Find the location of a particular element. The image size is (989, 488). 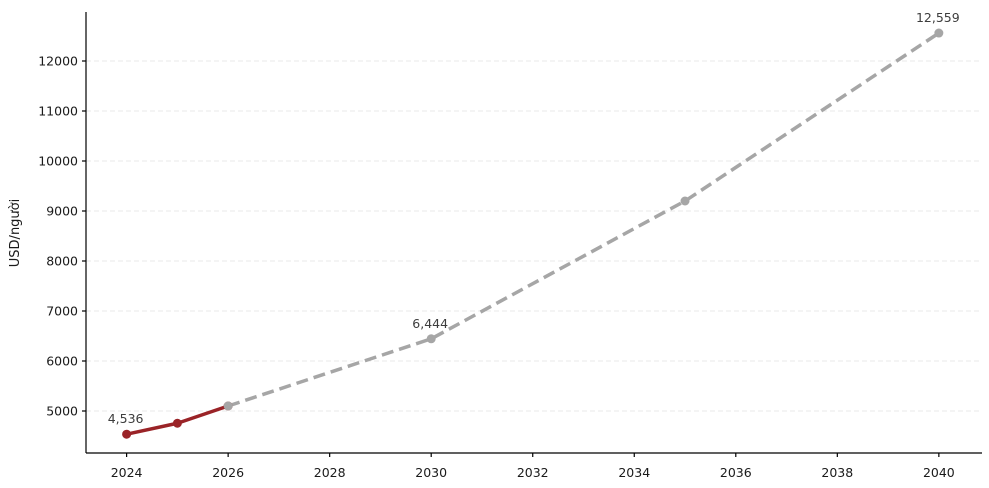

x-tick-label: 2024 is located at coordinates (127, 472).